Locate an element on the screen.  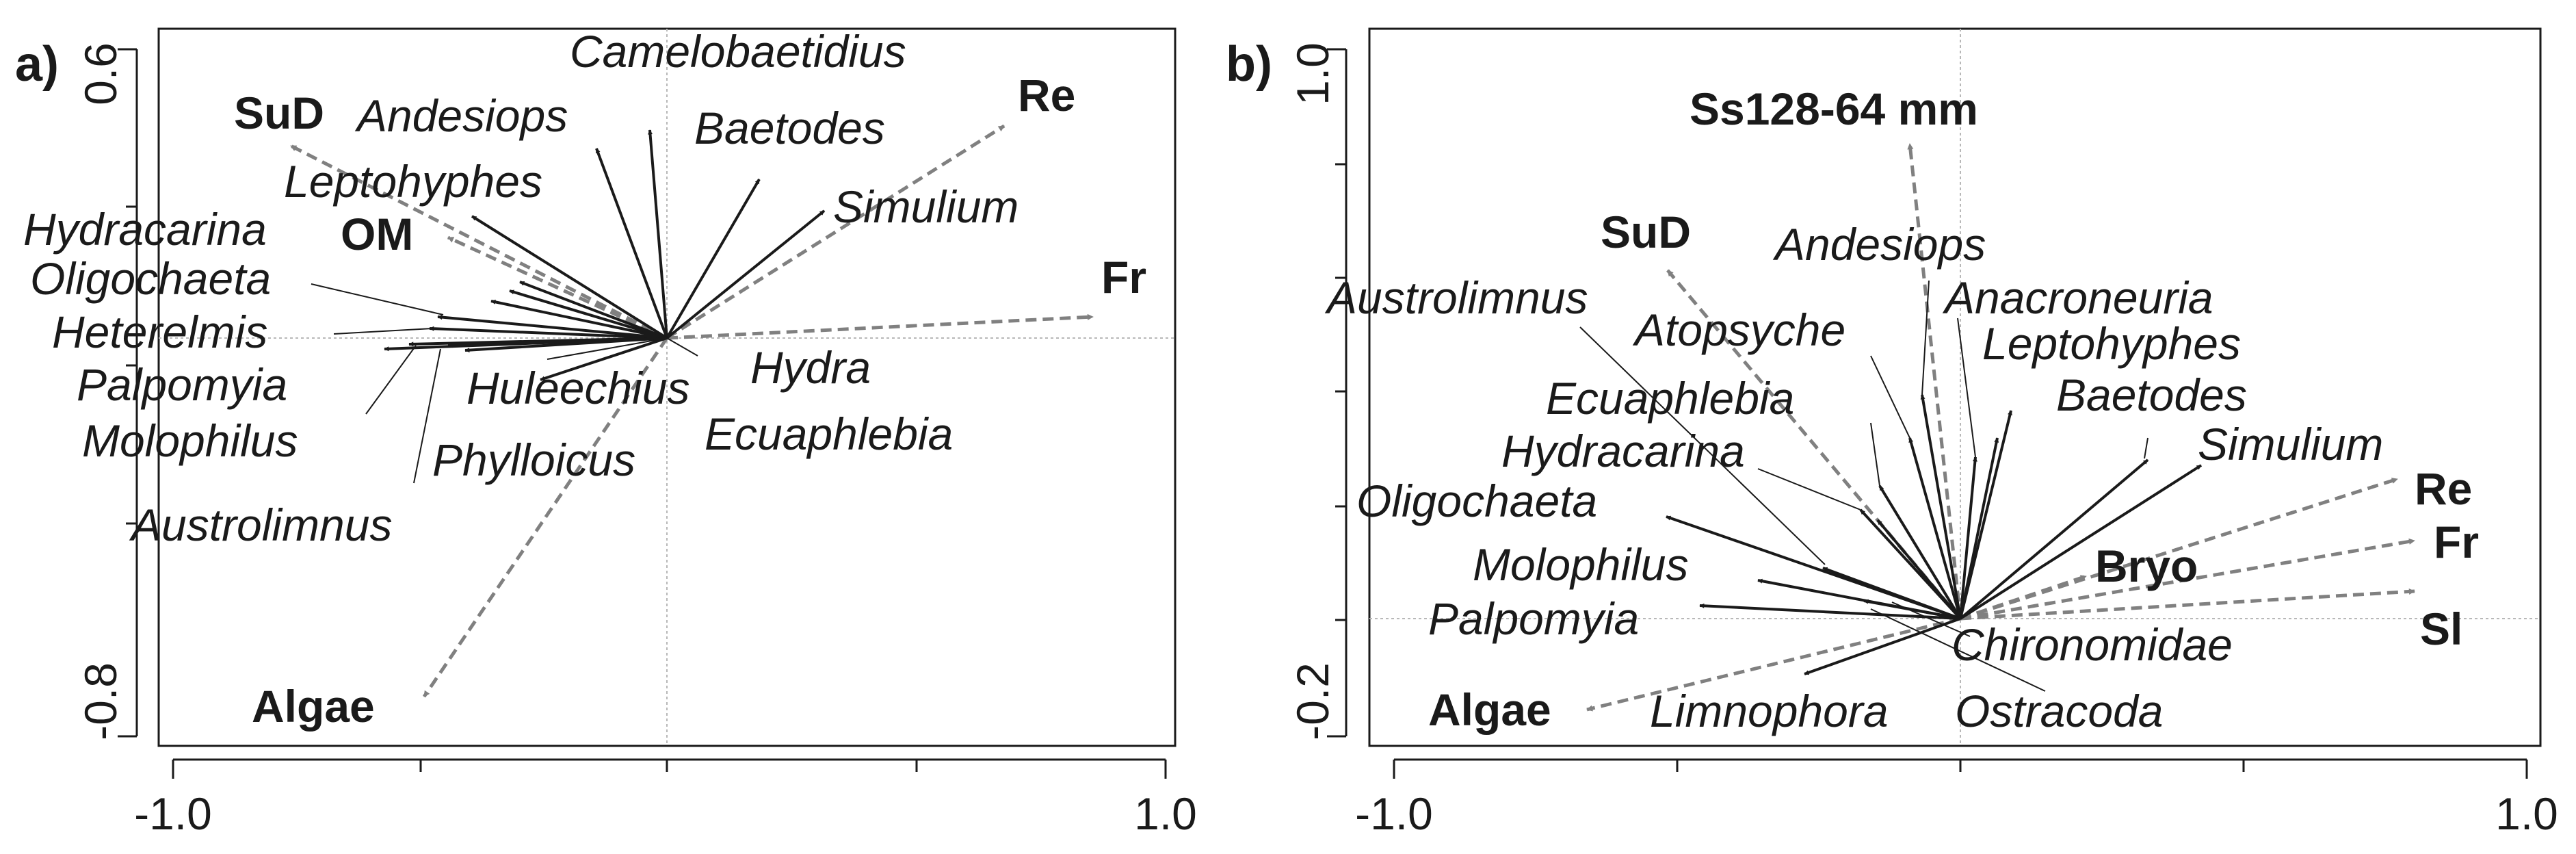
panel-b-env-arrow-fr is located at coordinates (2187, 579).